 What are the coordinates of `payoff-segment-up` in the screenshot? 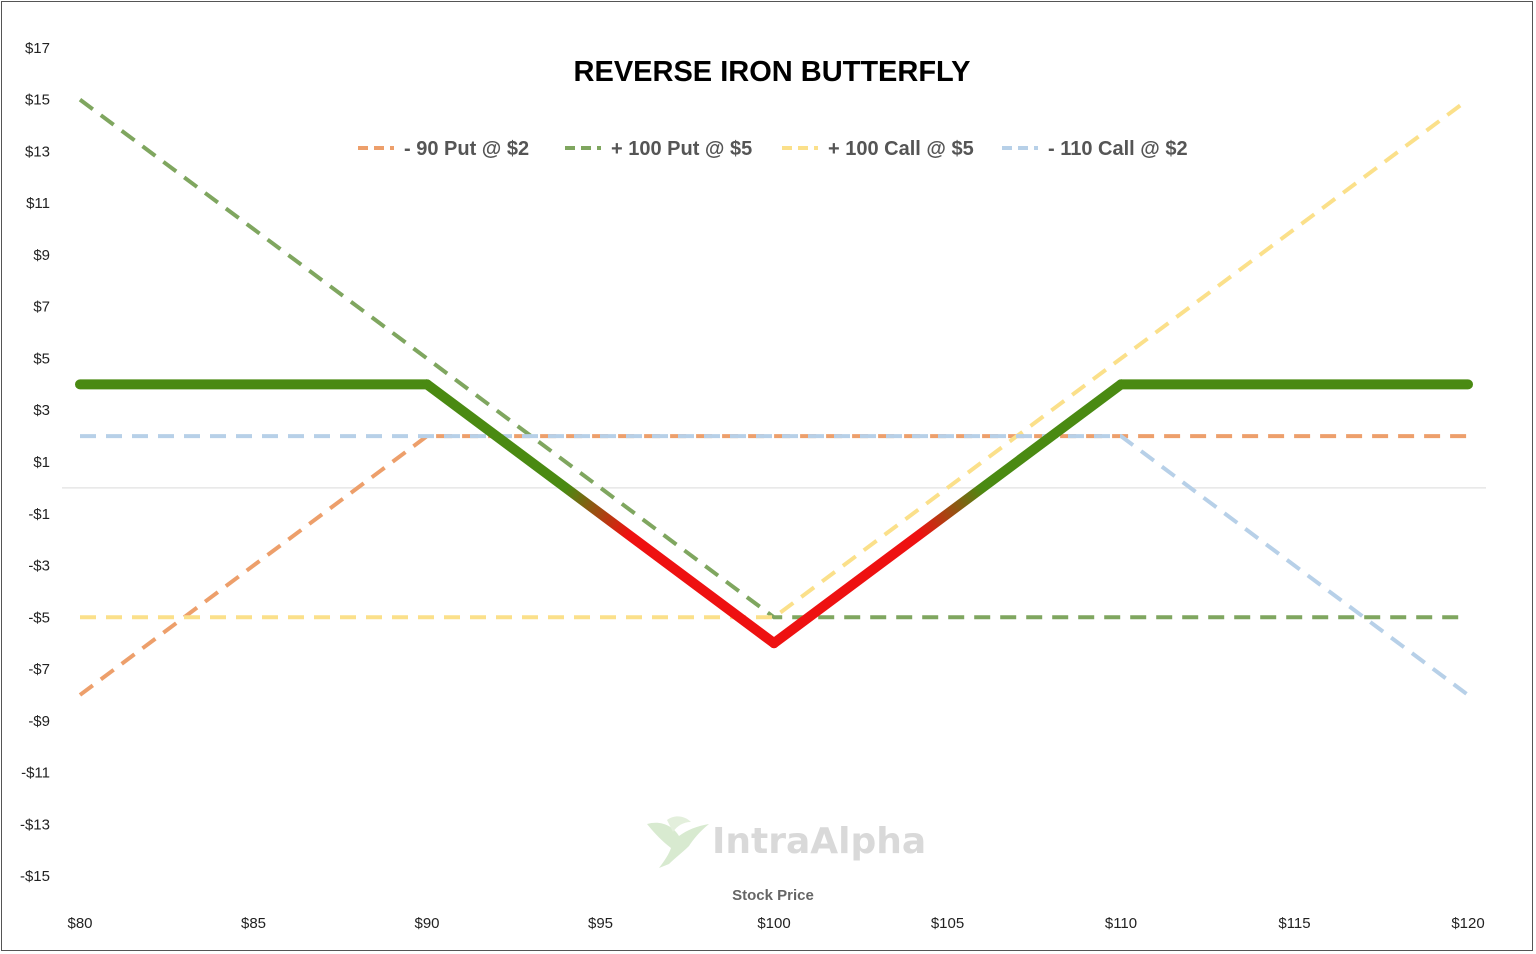 It's located at (947, 514).